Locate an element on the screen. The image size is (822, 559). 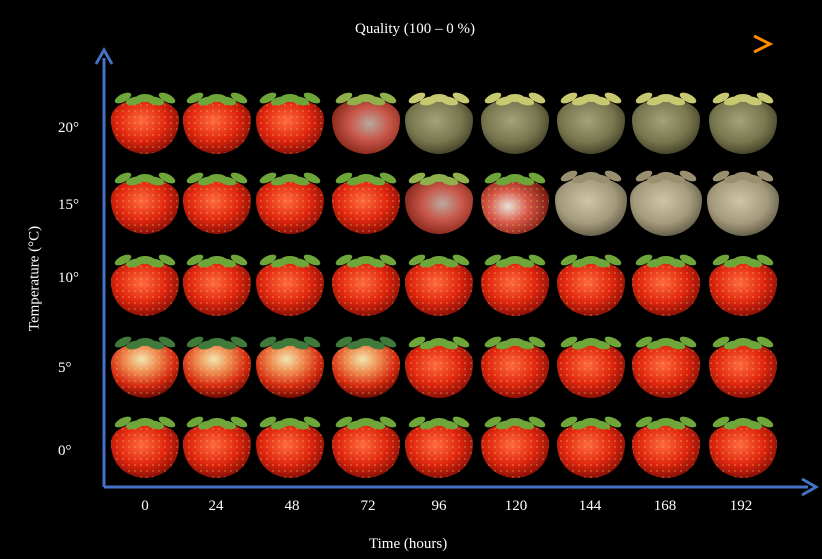
x-tick-24: 24 is located at coordinates (216, 506).